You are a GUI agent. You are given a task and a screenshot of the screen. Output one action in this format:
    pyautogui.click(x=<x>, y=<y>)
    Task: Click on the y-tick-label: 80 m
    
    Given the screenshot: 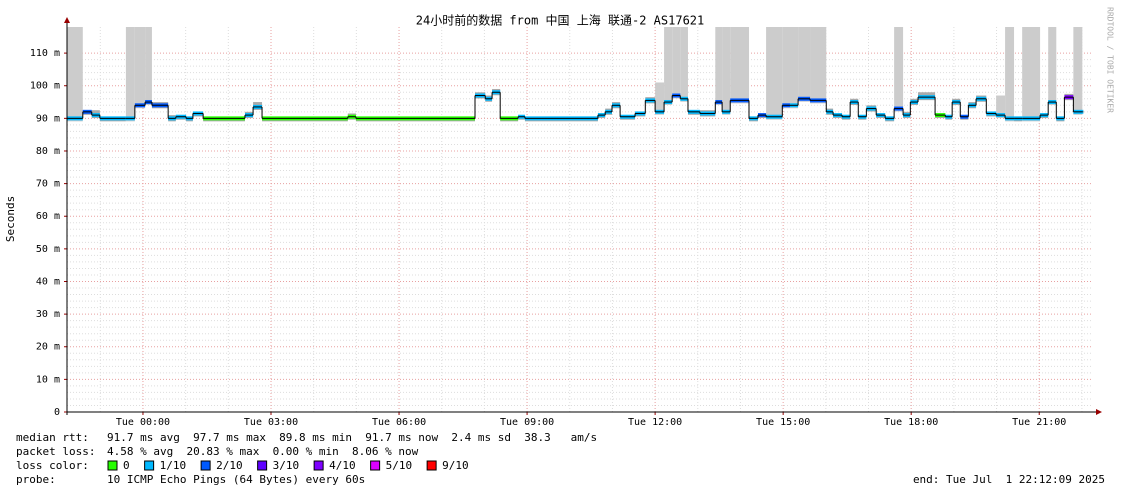 What is the action you would take?
    pyautogui.click(x=48, y=151)
    